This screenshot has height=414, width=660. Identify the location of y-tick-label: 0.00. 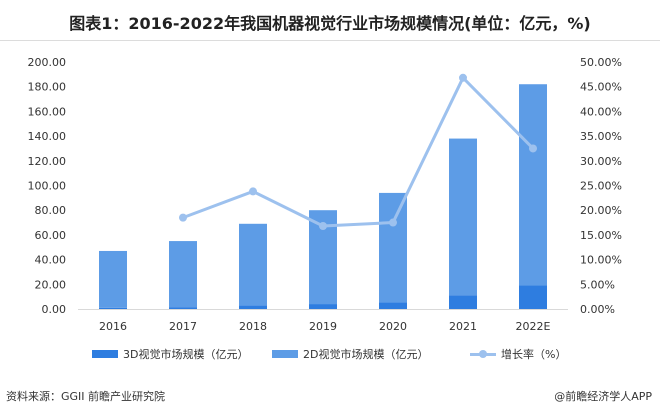
(54, 309).